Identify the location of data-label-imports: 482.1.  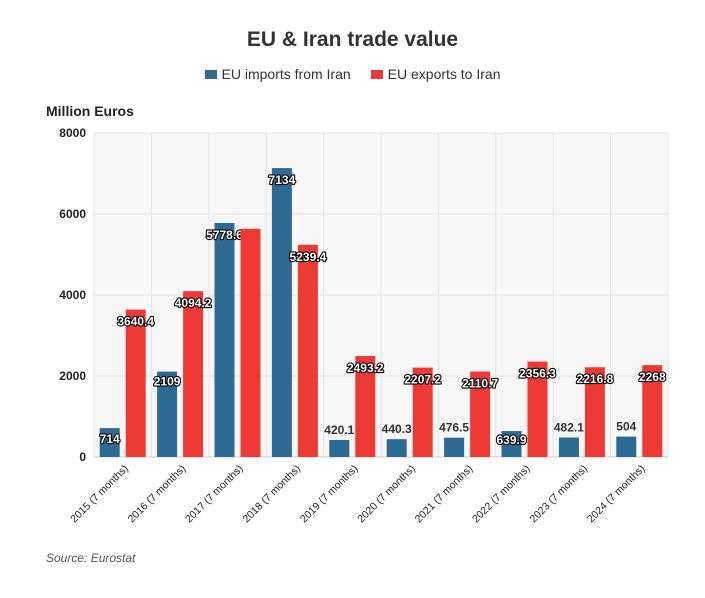
(569, 427).